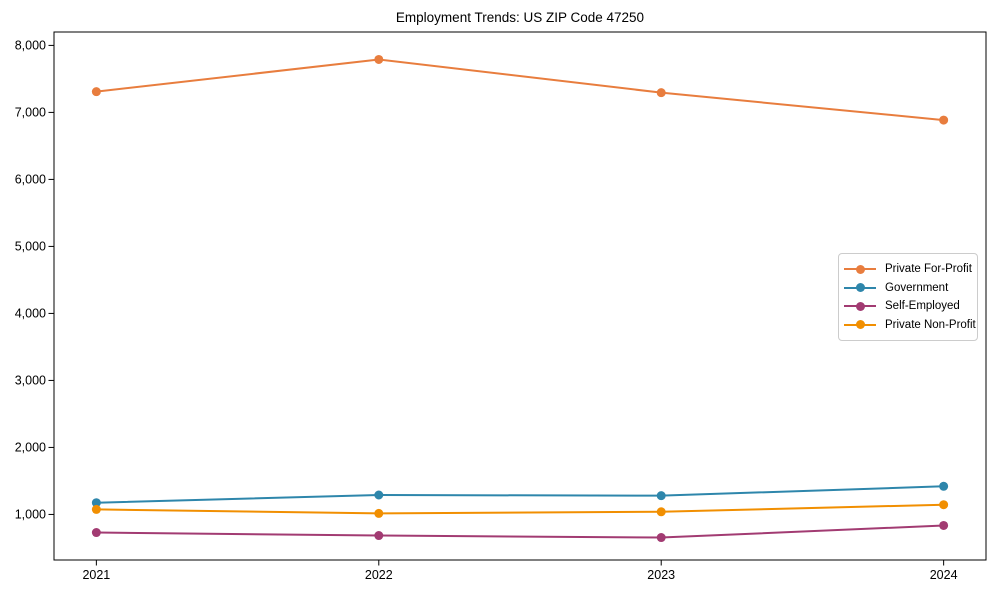  I want to click on x-tick-label: 2024, so click(944, 575).